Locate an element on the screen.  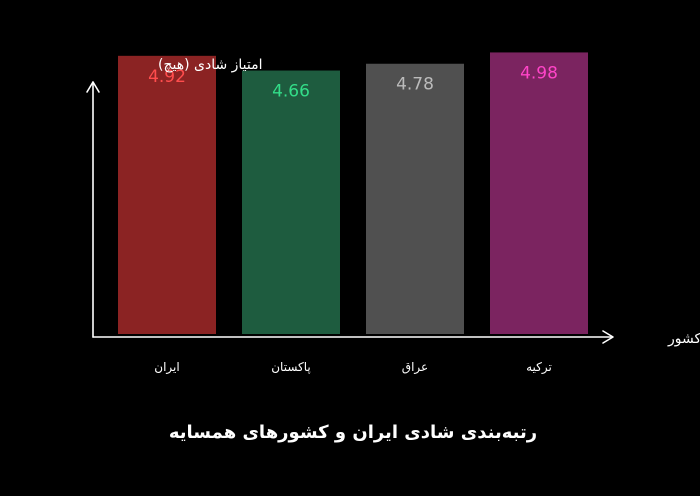
x-axis-arrow-icon is located at coordinates (608, 337).